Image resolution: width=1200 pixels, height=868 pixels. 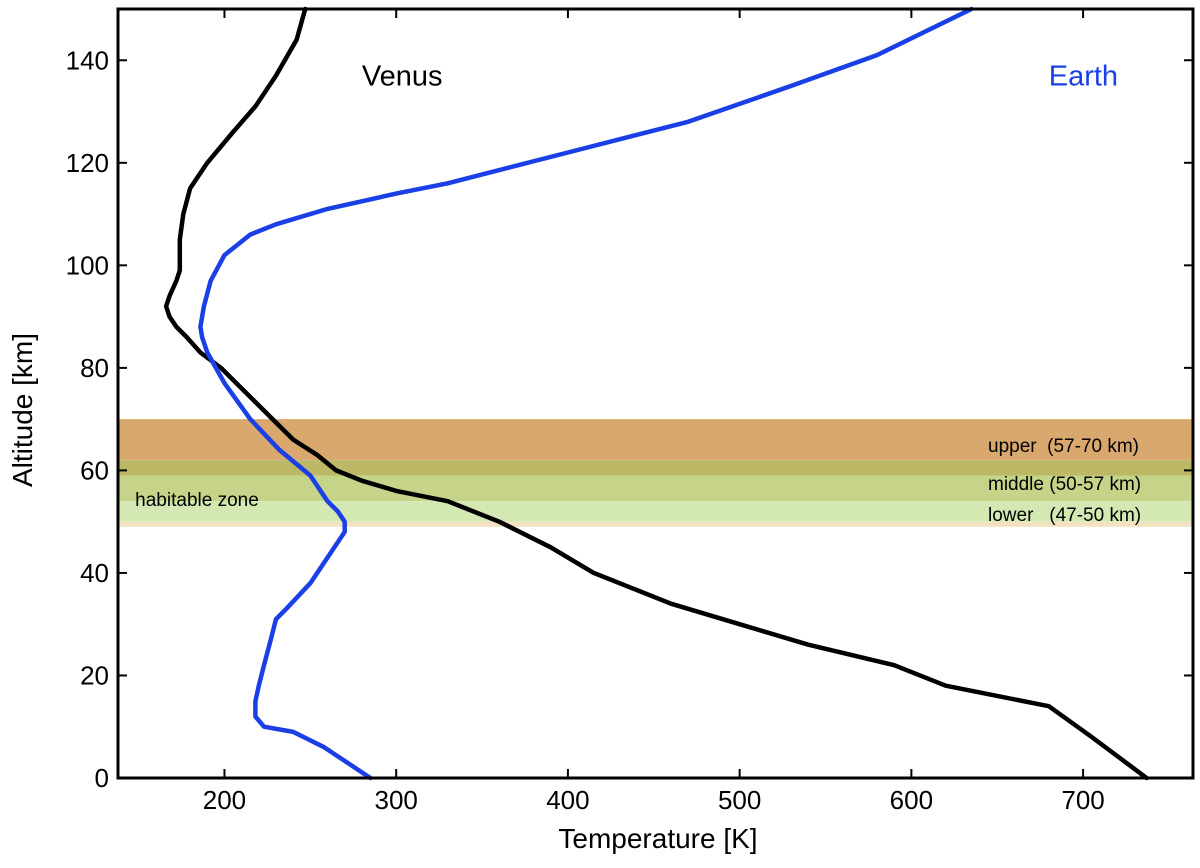 What do you see at coordinates (1083, 77) in the screenshot?
I see `annotation-earth: Earth` at bounding box center [1083, 77].